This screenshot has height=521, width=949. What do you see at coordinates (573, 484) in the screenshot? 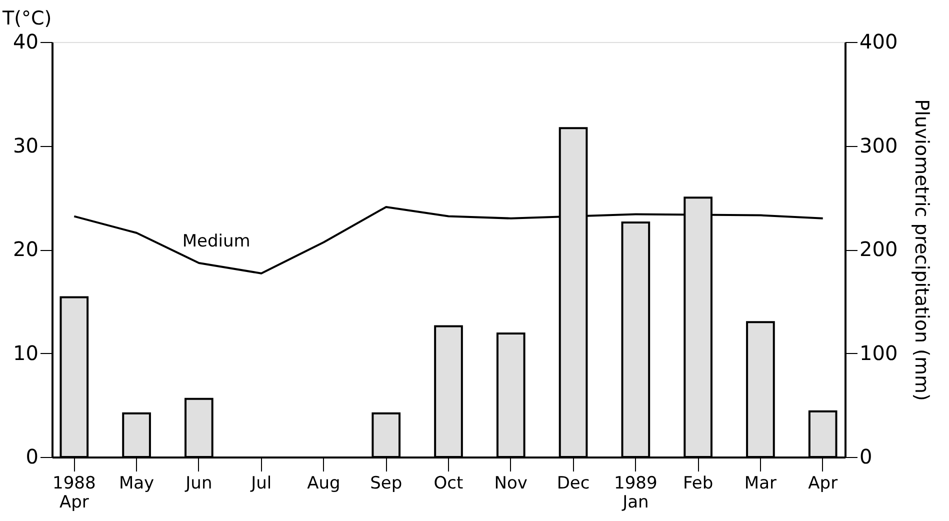
I see `x-tick-label: Dec` at bounding box center [573, 484].